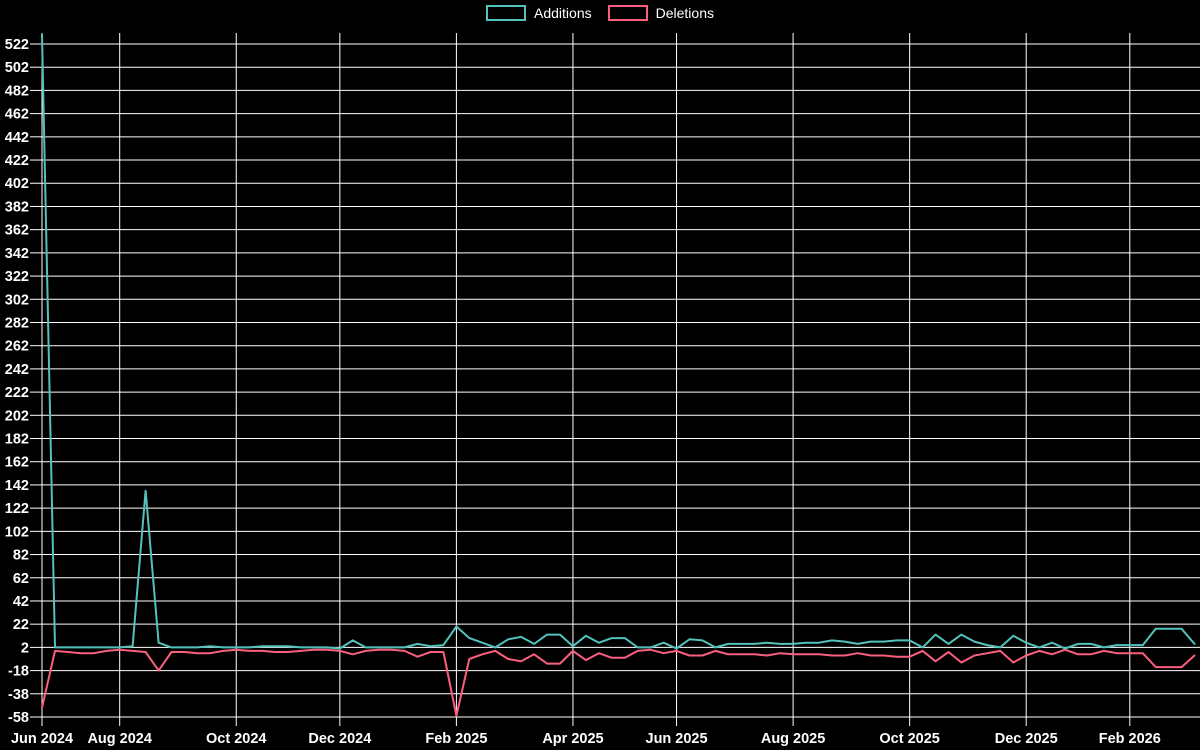 The width and height of the screenshot is (1200, 750). Describe the element at coordinates (572, 739) in the screenshot. I see `x-tick-label: Apr 2025` at that location.